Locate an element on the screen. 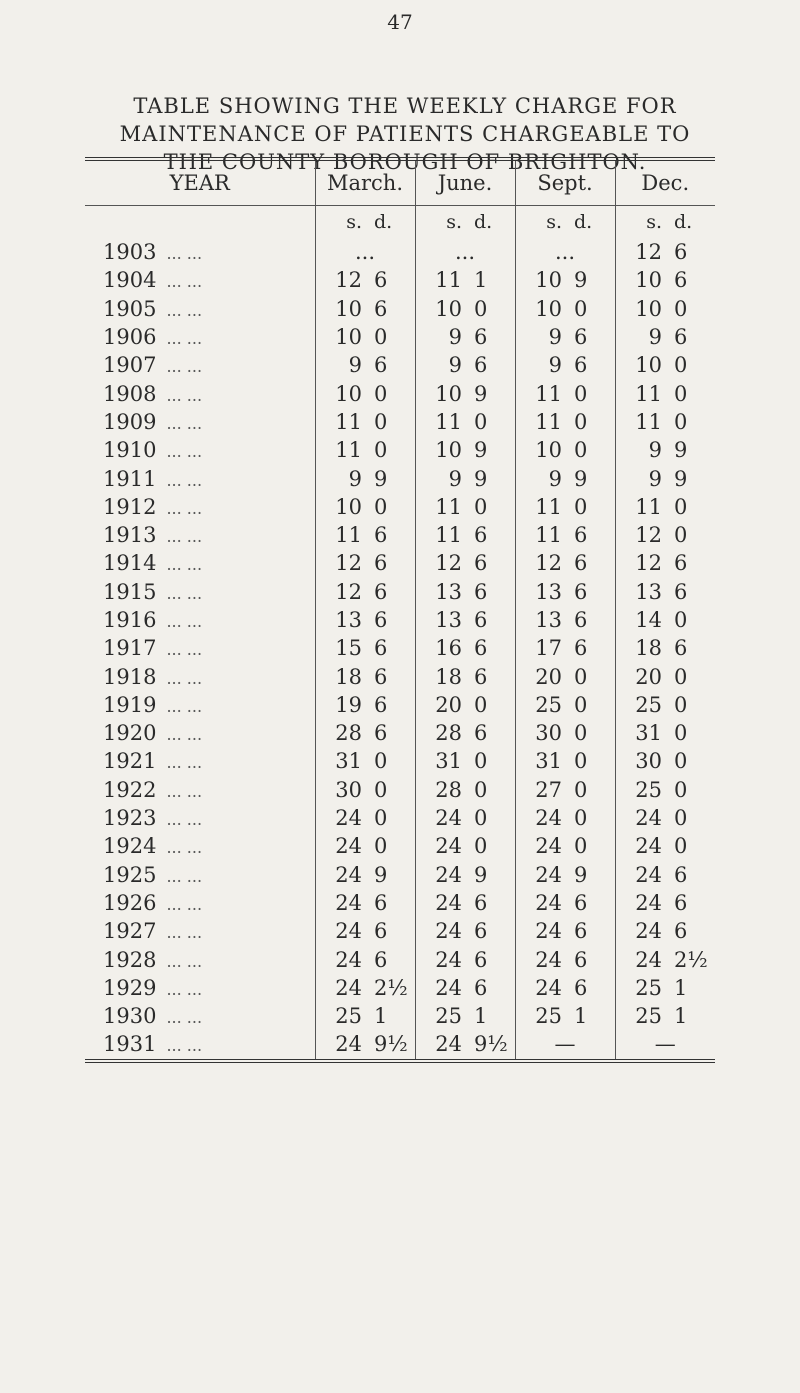 The width and height of the screenshot is (800, 1393). data-row: 1919 ... ... 19 6 20 0 25 0 25 0 is located at coordinates (400, 705).